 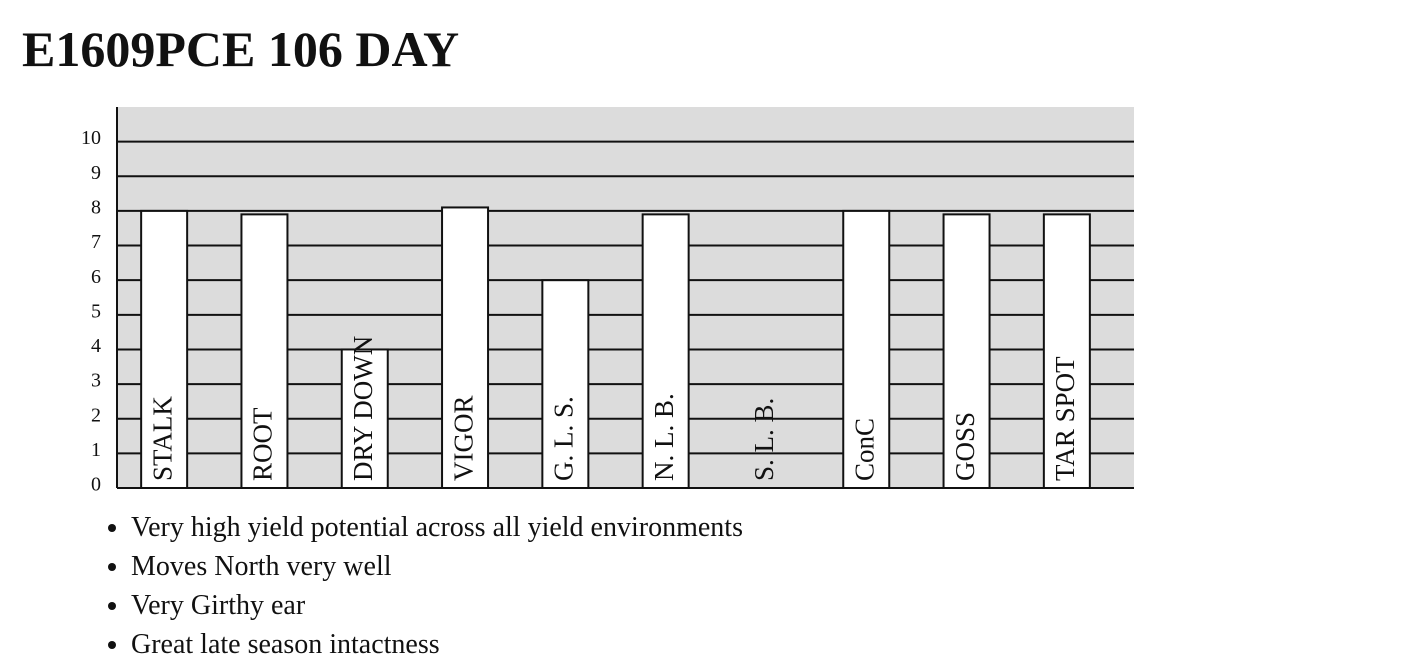 I want to click on y-tick-label: 9, so click(x=96, y=173).